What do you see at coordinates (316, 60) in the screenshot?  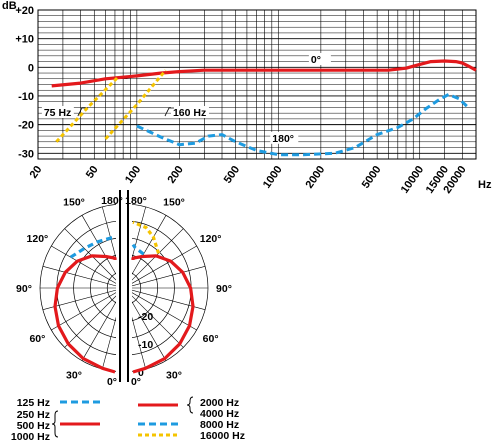 I see `annotation-label: 0°` at bounding box center [316, 60].